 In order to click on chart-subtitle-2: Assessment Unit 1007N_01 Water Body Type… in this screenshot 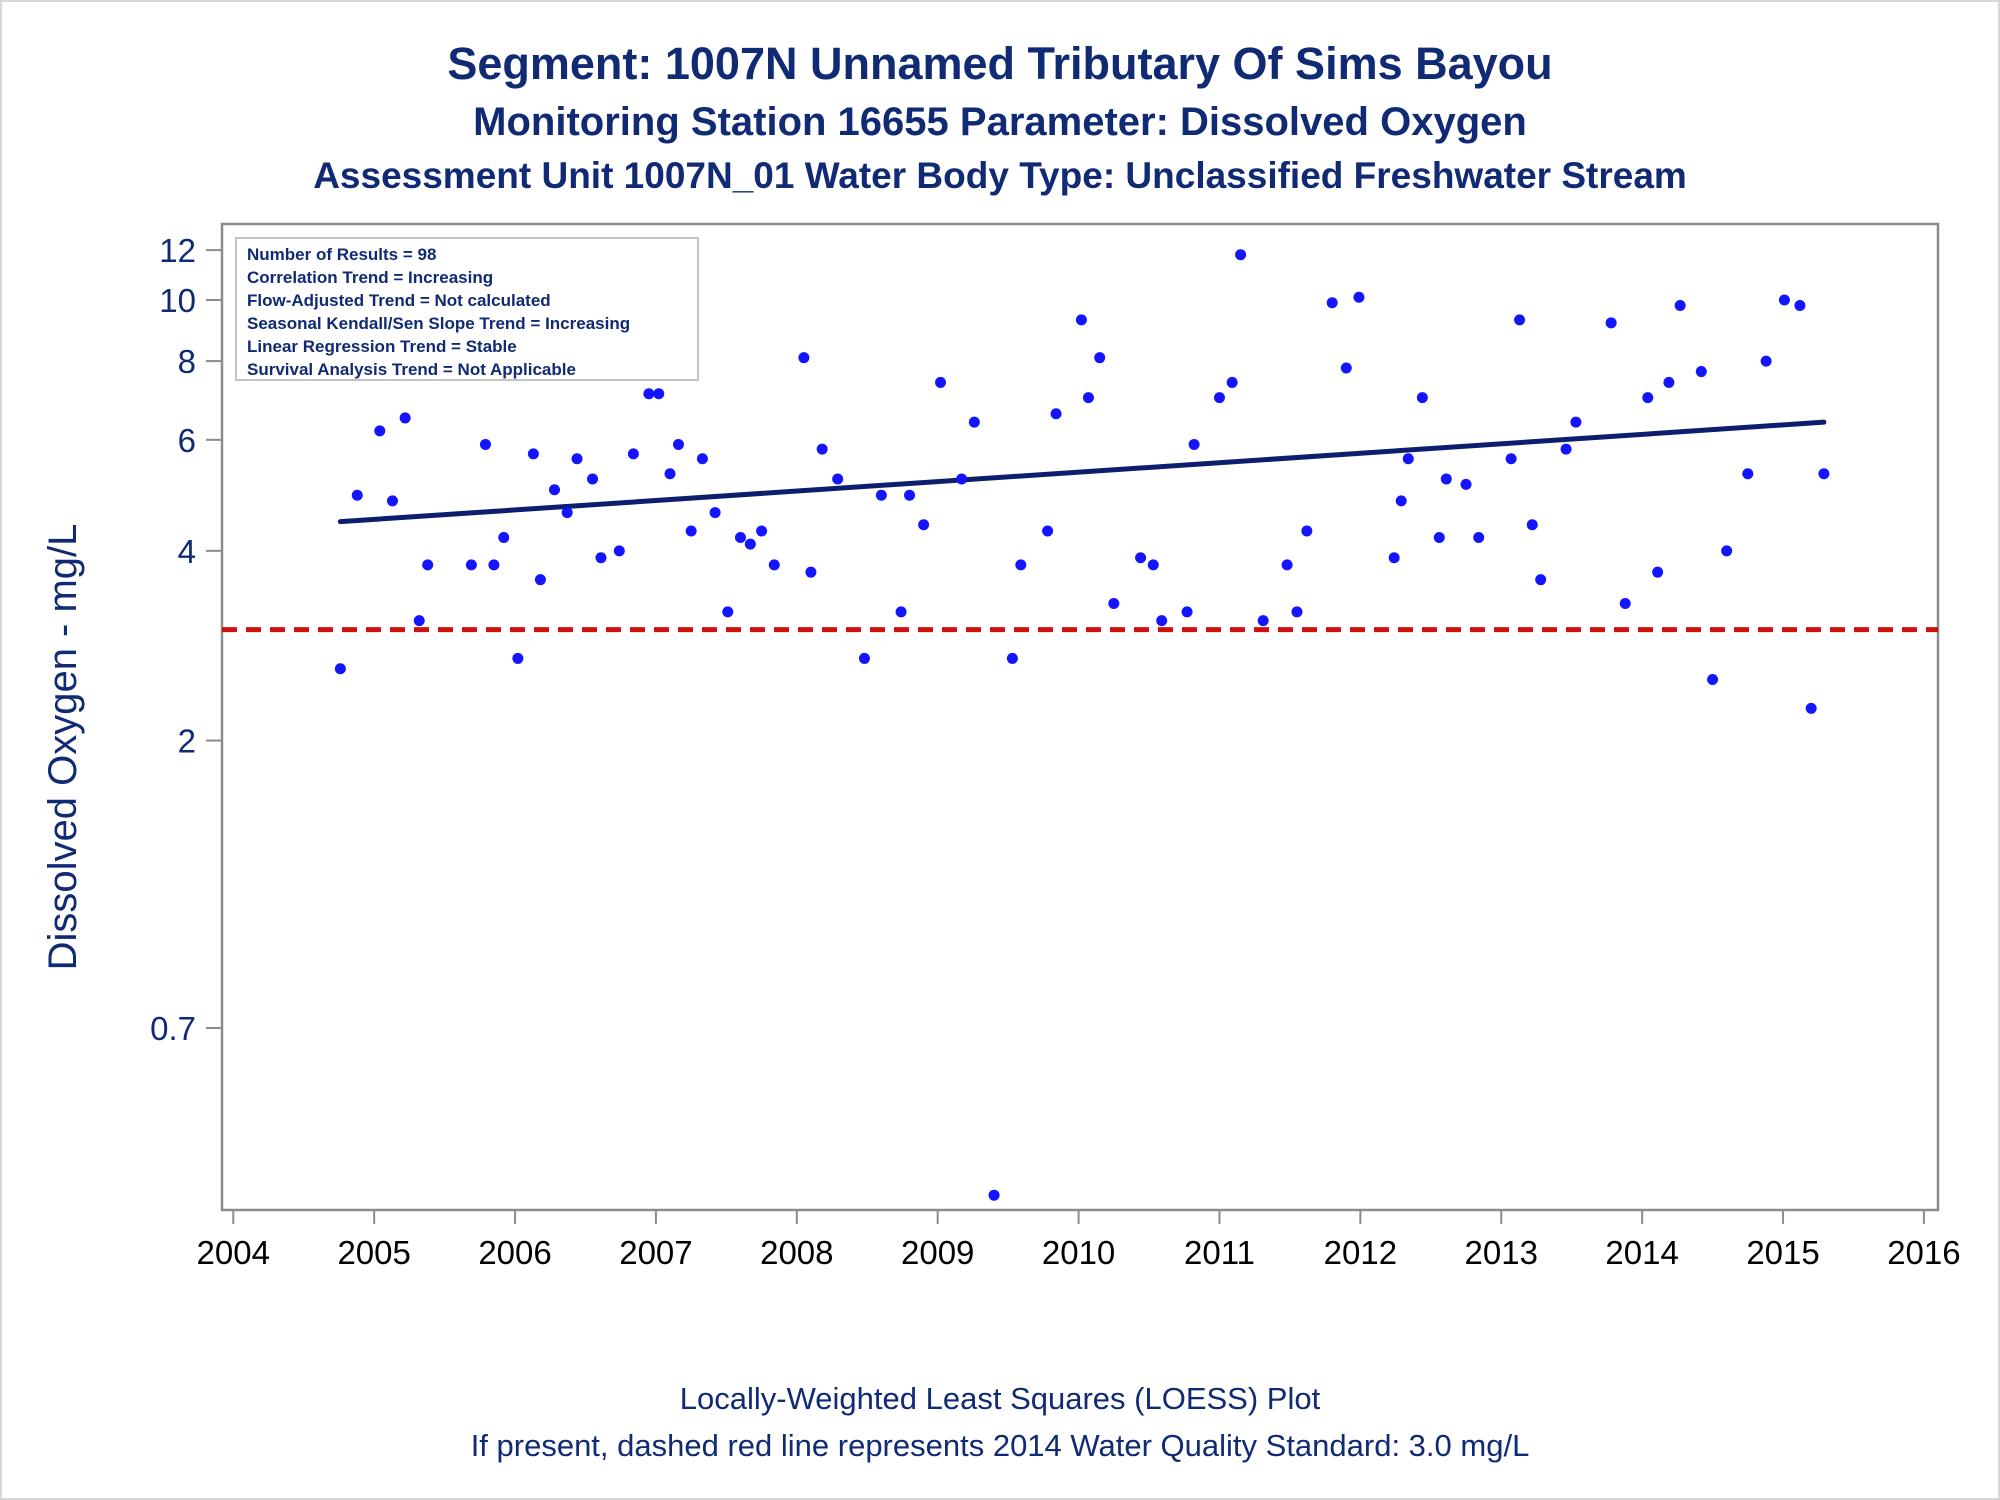, I will do `click(1000, 175)`.